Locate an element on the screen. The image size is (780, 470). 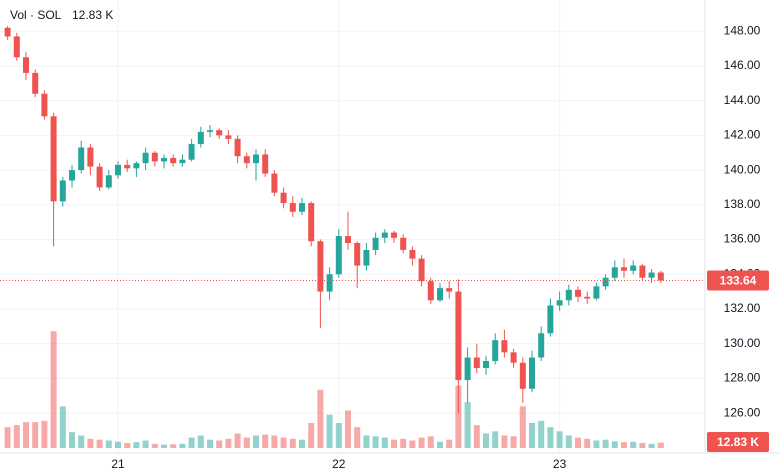
x-tick-label: 23 is located at coordinates (560, 463).